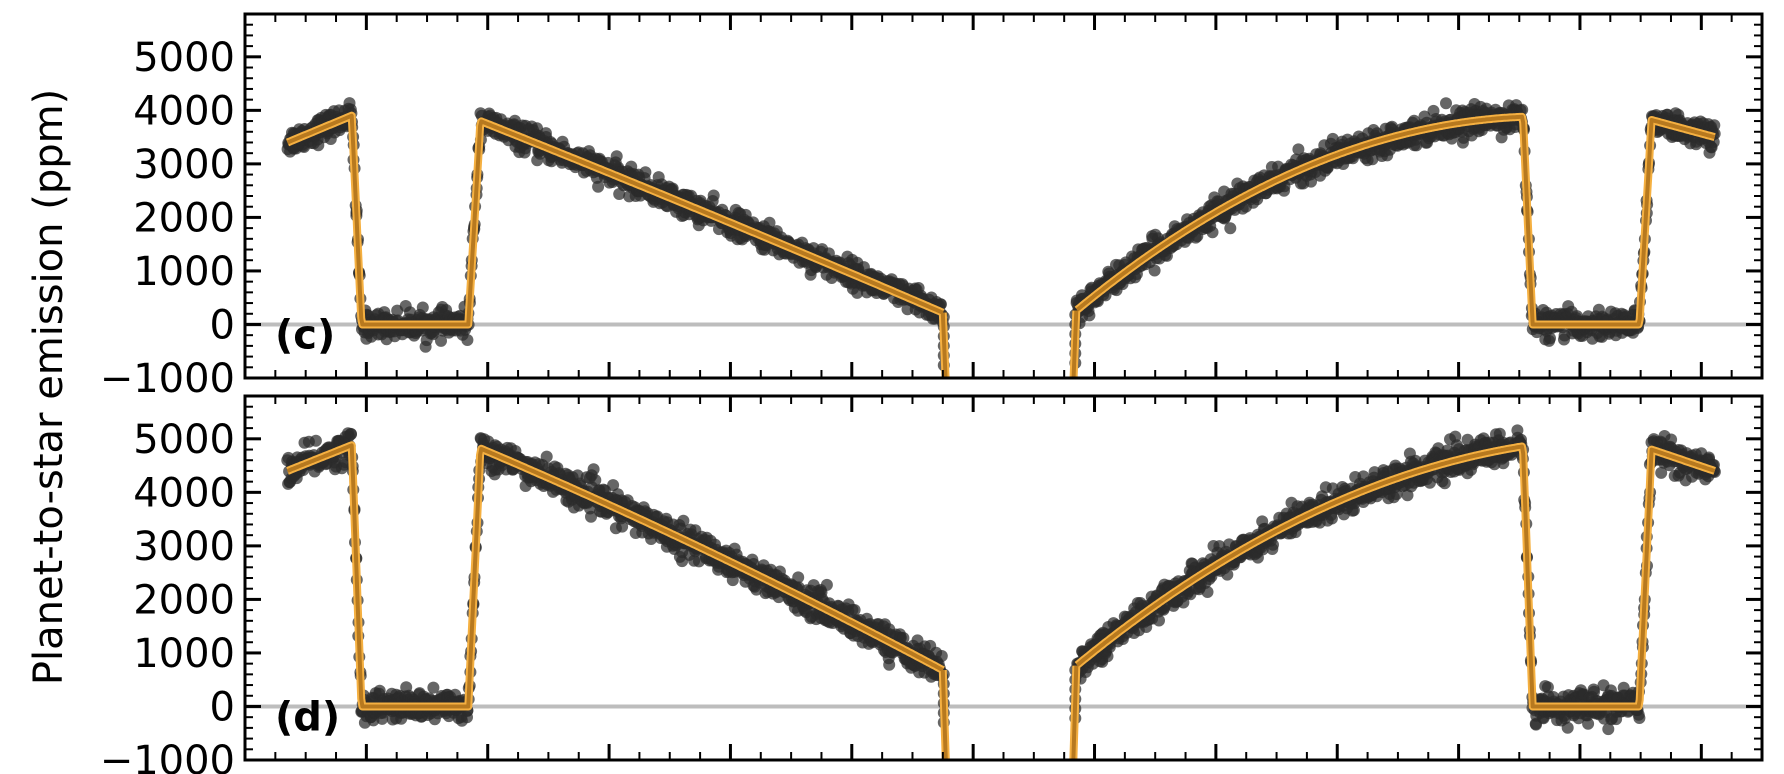 The height and width of the screenshot is (774, 1784). What do you see at coordinates (305, 336) in the screenshot?
I see `panel-label: (c)` at bounding box center [305, 336].